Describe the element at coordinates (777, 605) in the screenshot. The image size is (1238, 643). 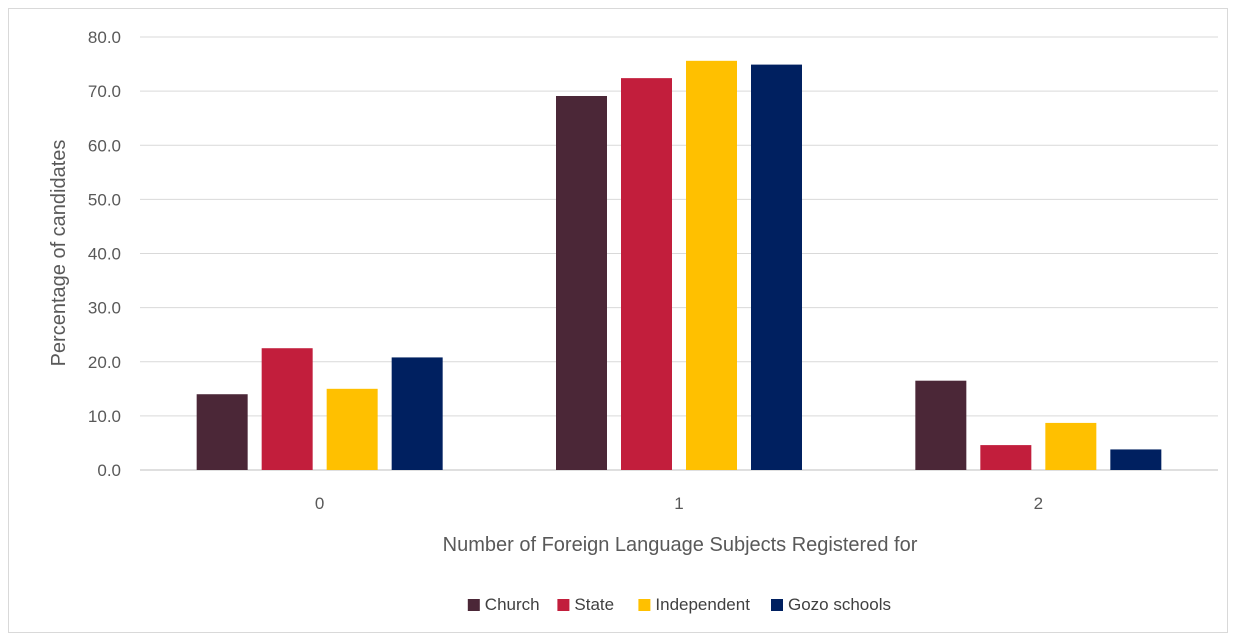
I see `legend-swatch-gozo-schools` at that location.